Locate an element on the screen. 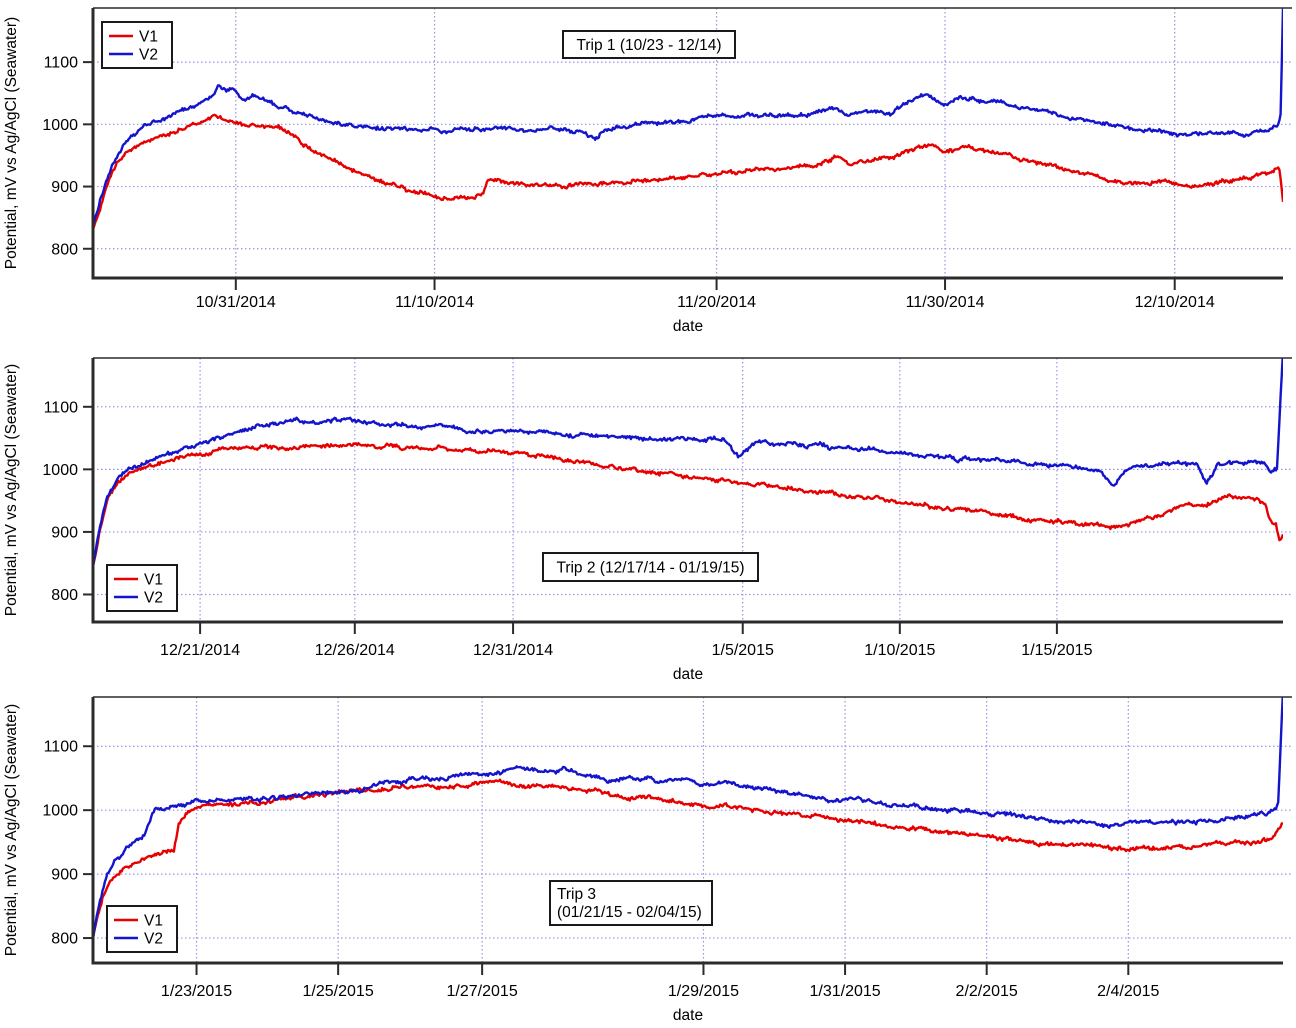  trip-title-text: (01/21/15 - 02/04/15) is located at coordinates (629, 912).